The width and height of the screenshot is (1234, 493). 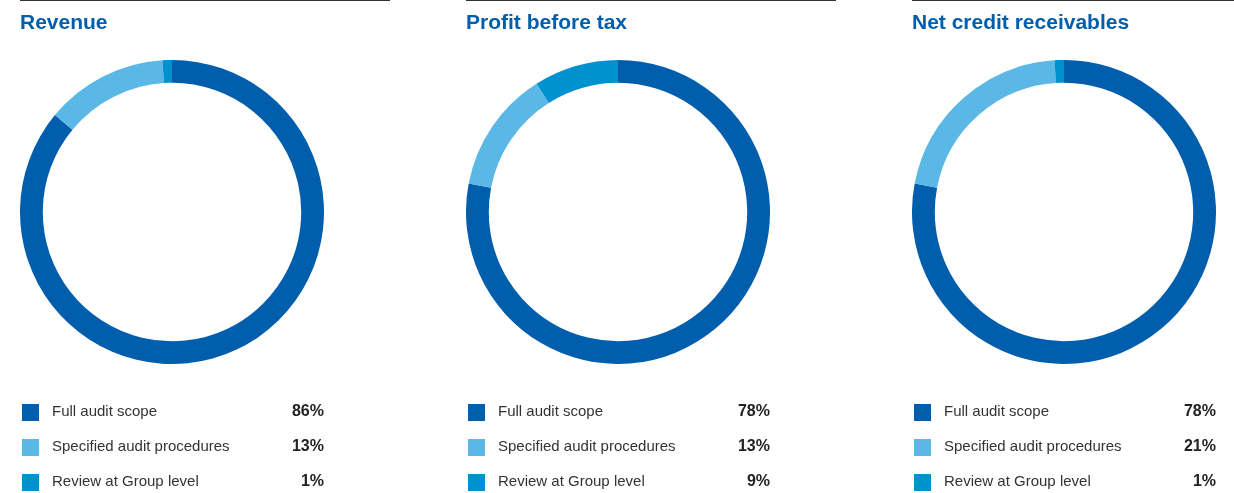 I want to click on chart-title: Revenue, so click(x=64, y=22).